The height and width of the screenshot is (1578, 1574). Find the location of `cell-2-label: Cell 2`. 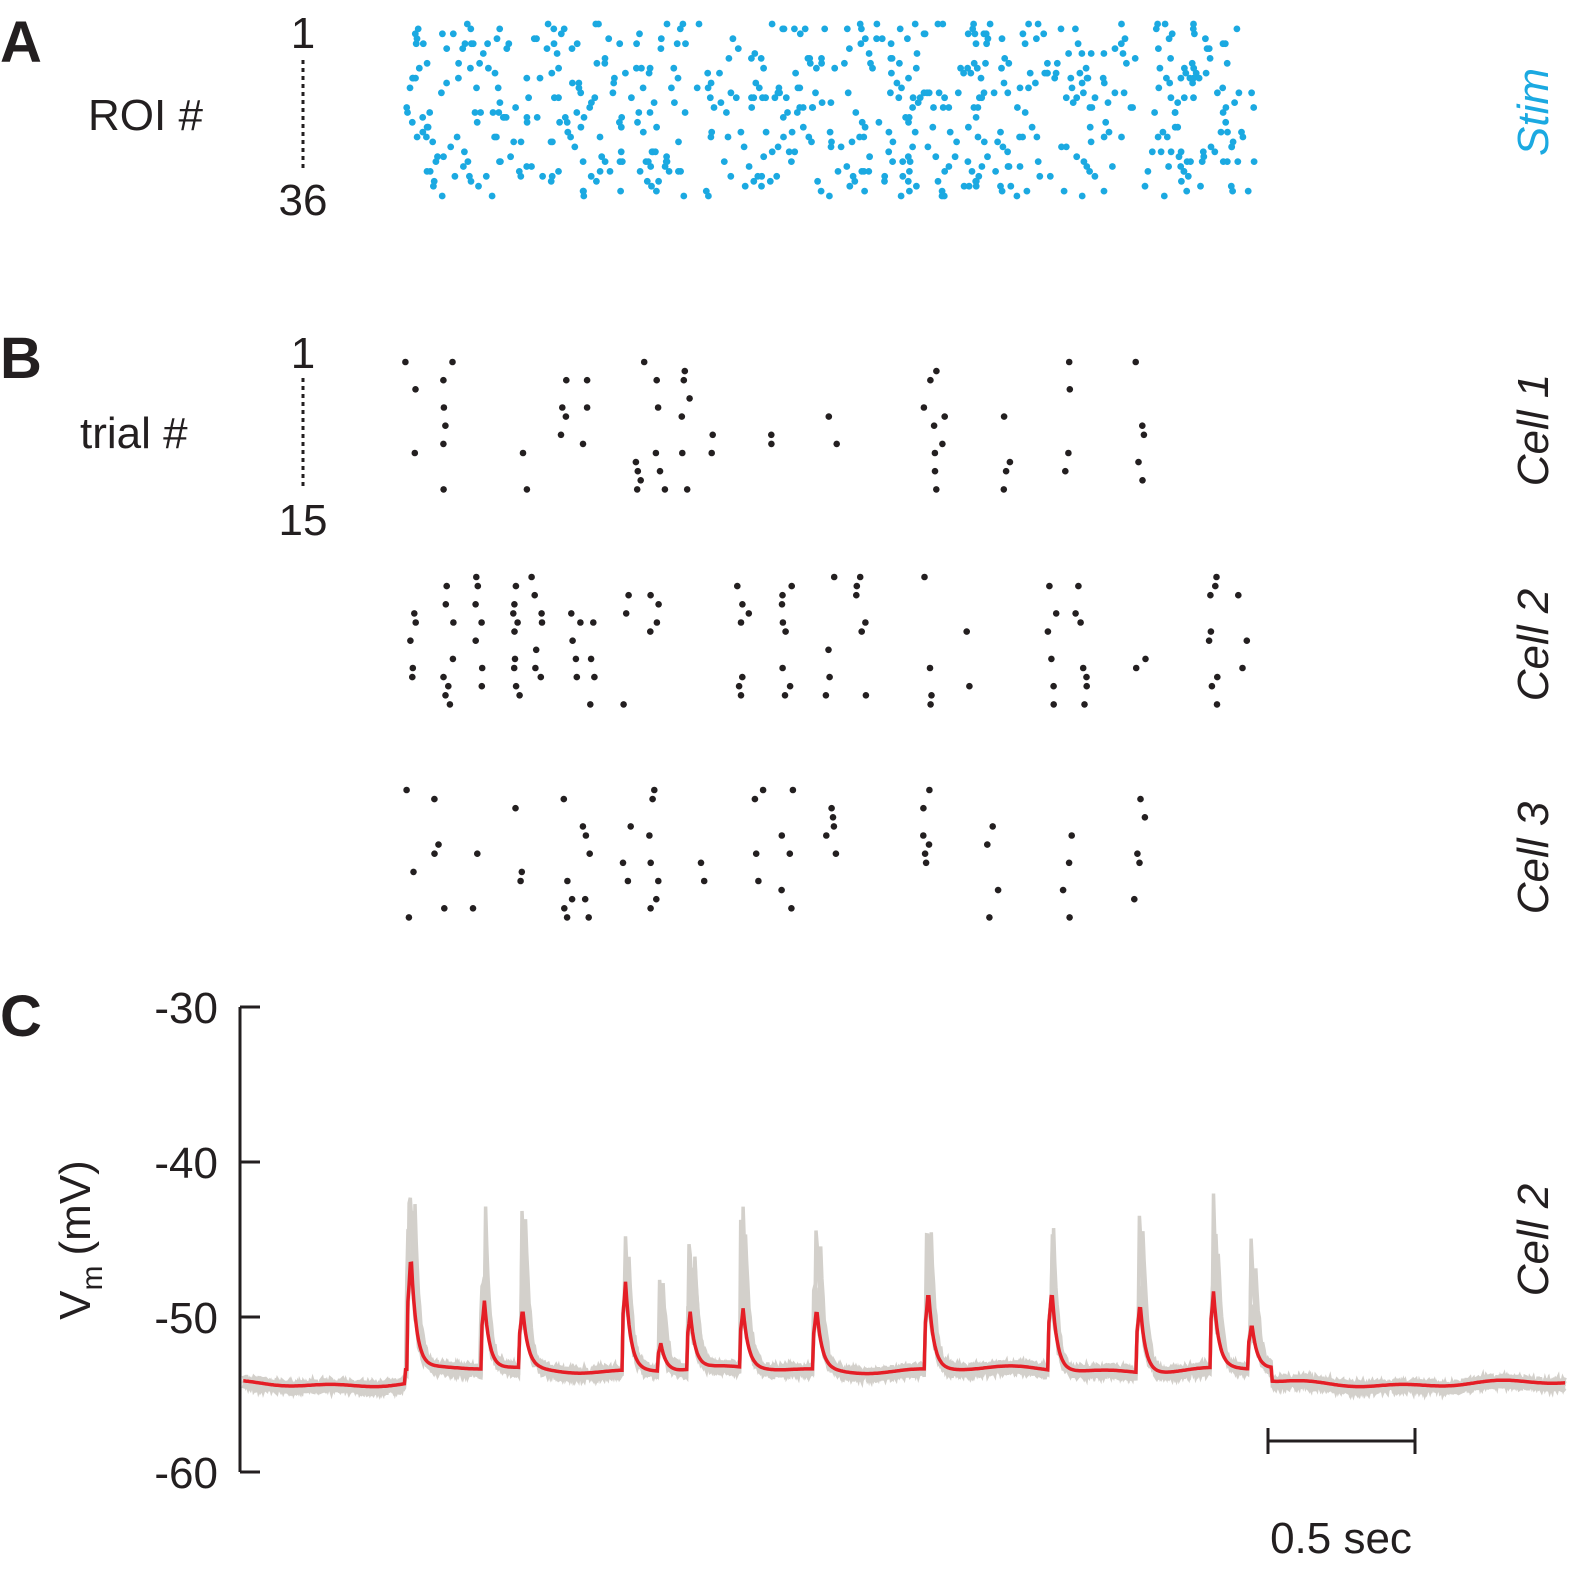

cell-2-label: Cell 2 is located at coordinates (1533, 645).